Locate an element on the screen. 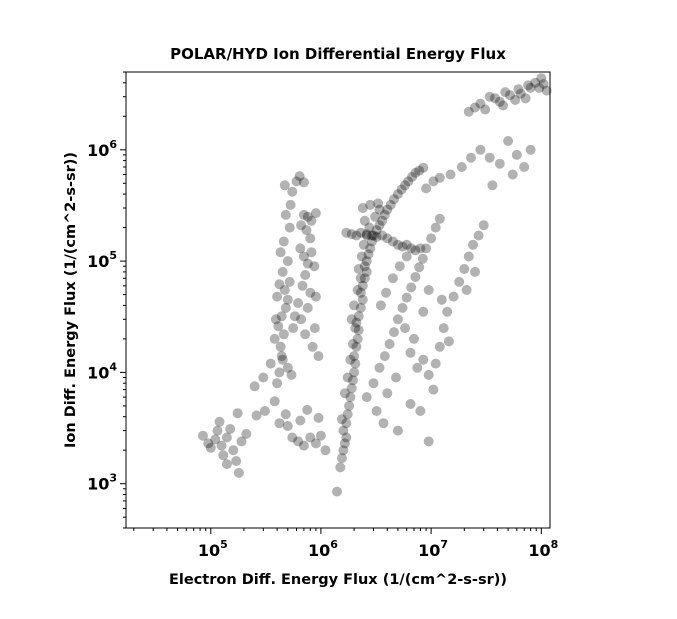 This screenshot has height=619, width=677. x-tick-label: 10⁶ is located at coordinates (323, 549).